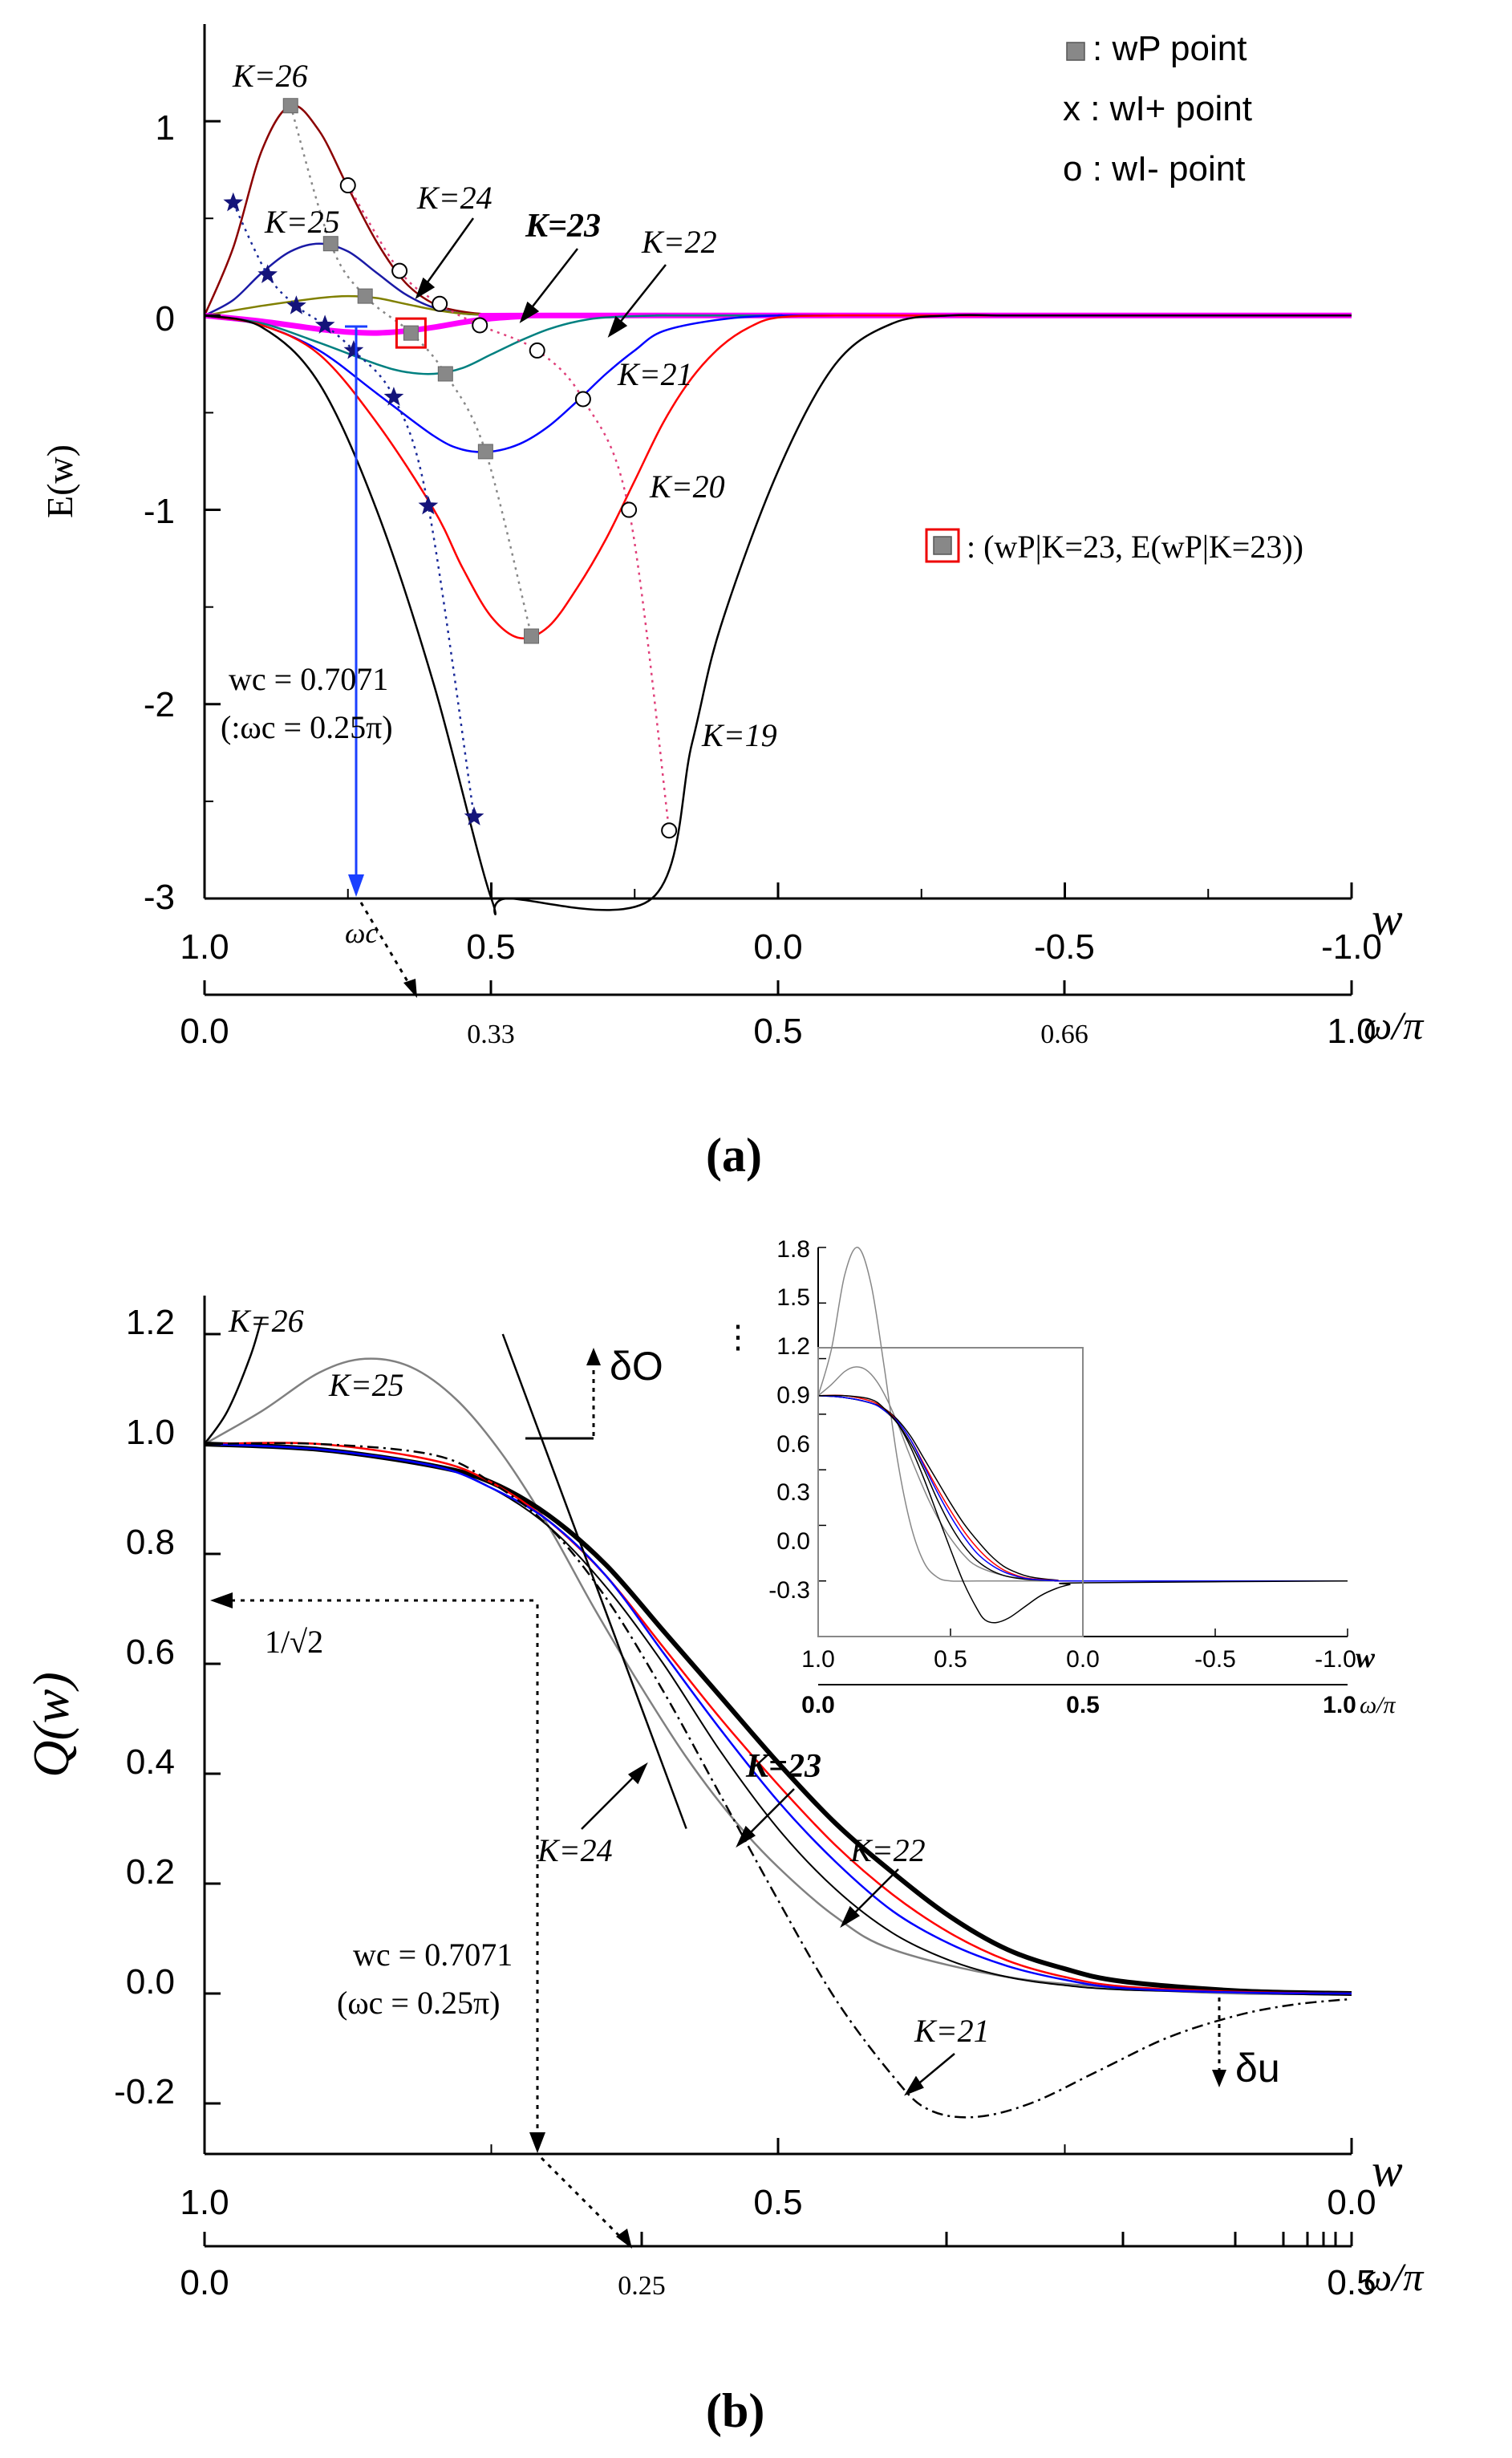 The height and width of the screenshot is (2458, 1512). I want to click on b-xtick: 1.0, so click(204, 2203).